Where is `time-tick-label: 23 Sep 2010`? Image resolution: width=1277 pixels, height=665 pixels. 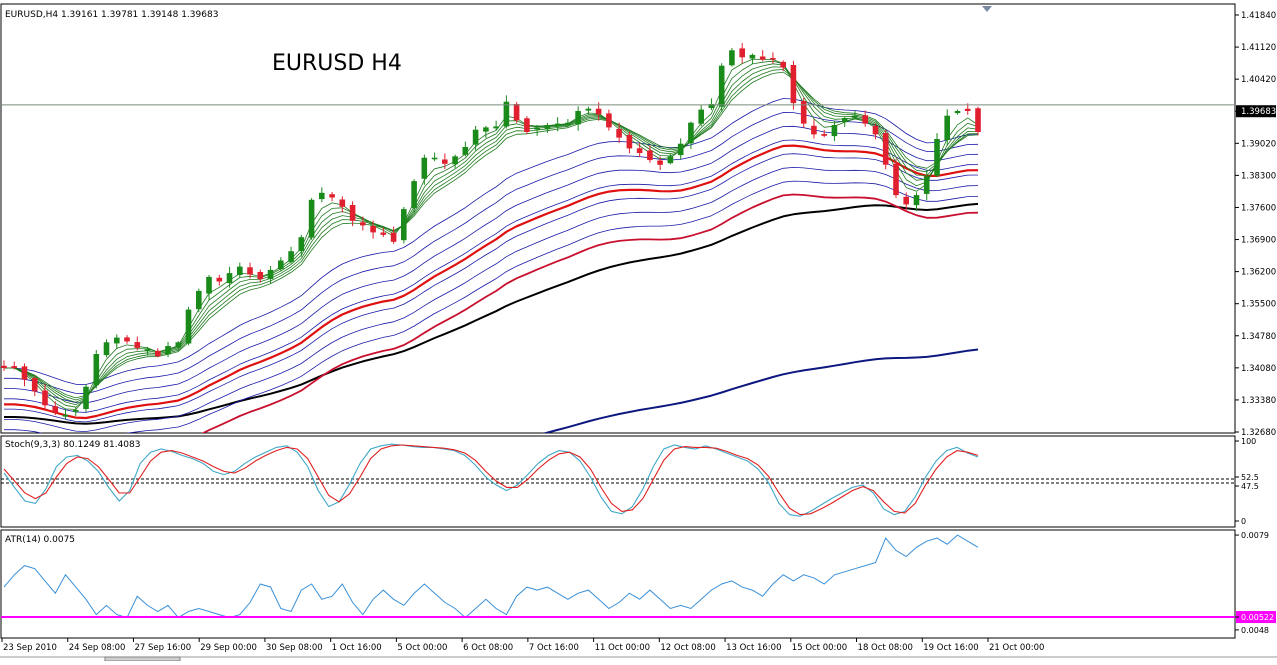
time-tick-label: 23 Sep 2010 is located at coordinates (30, 648).